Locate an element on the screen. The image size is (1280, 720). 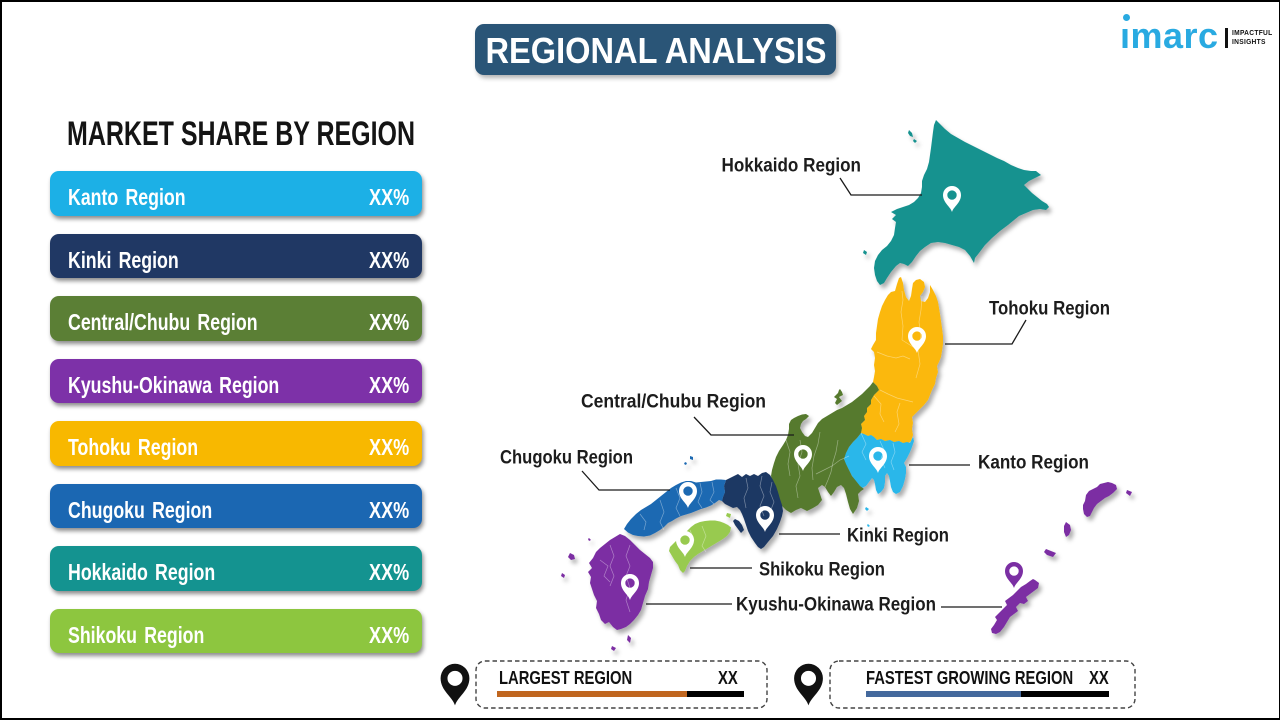
svg-text: Tohoku Region is located at coordinates (1049, 309).